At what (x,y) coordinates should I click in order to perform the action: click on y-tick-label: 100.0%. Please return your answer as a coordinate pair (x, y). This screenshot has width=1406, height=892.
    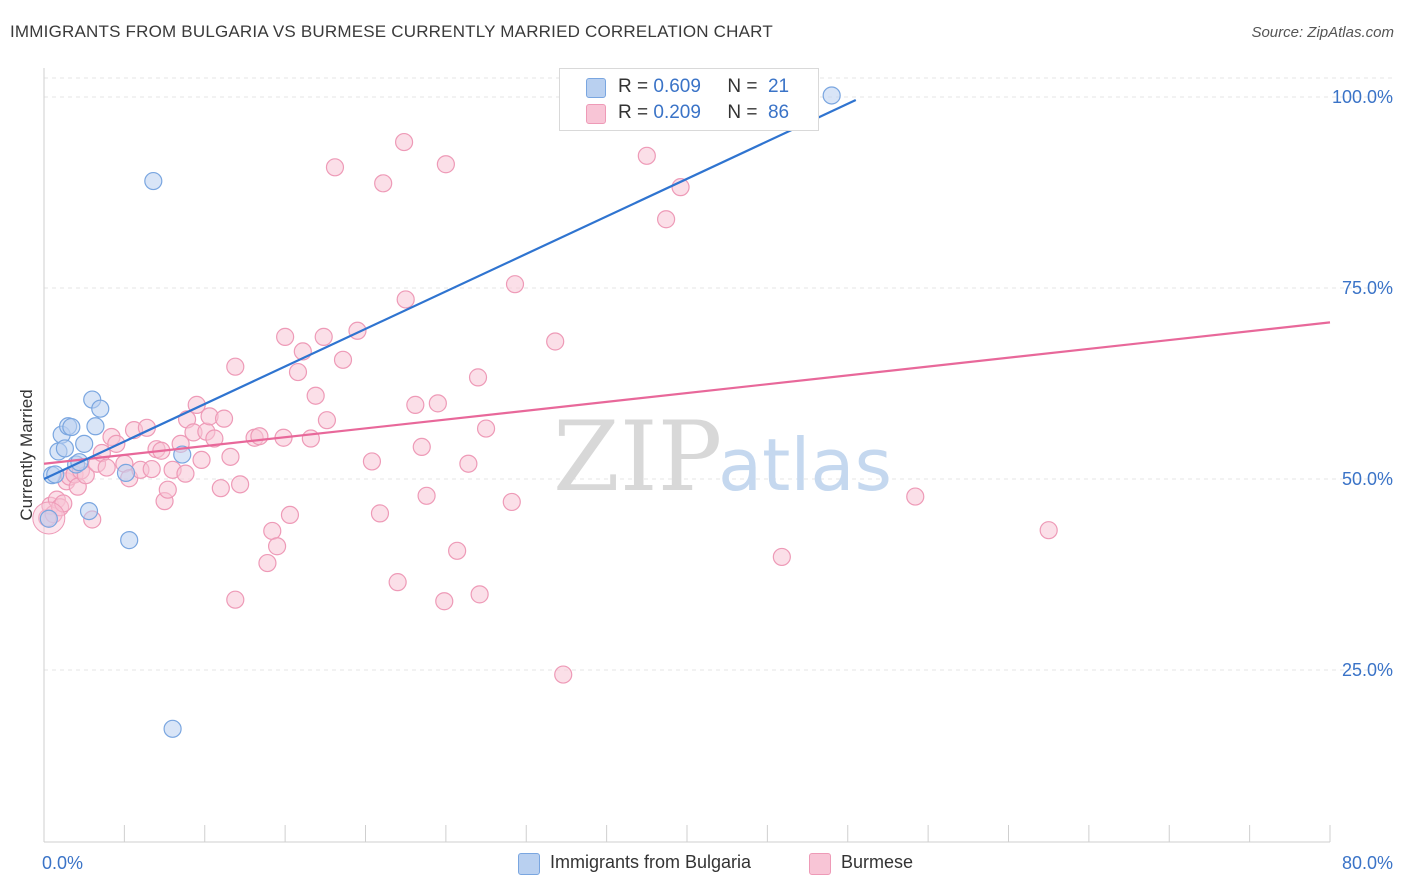
    Looking at the image, I should click on (1362, 97).